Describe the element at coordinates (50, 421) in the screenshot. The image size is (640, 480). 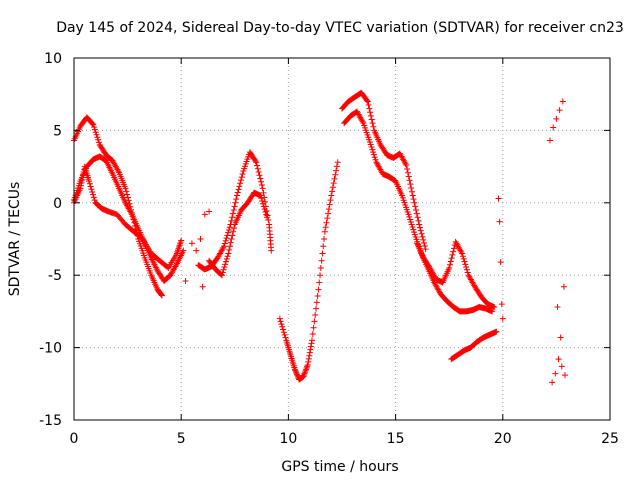
I see `y-tick-label: -15` at that location.